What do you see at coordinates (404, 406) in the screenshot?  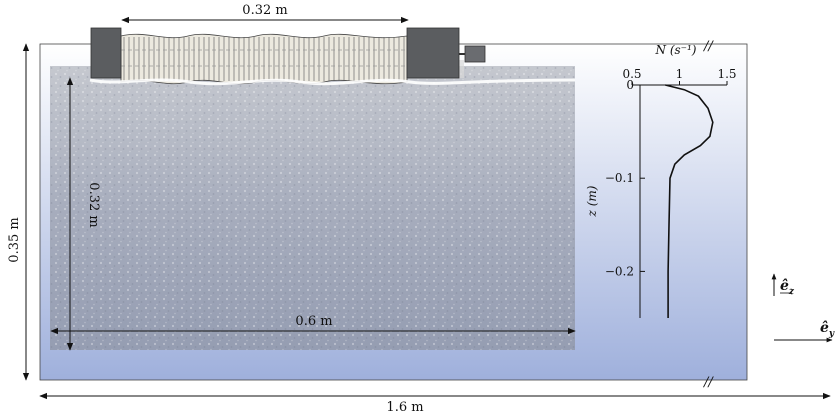 I see `tank-length-label: 1.6 m` at bounding box center [404, 406].